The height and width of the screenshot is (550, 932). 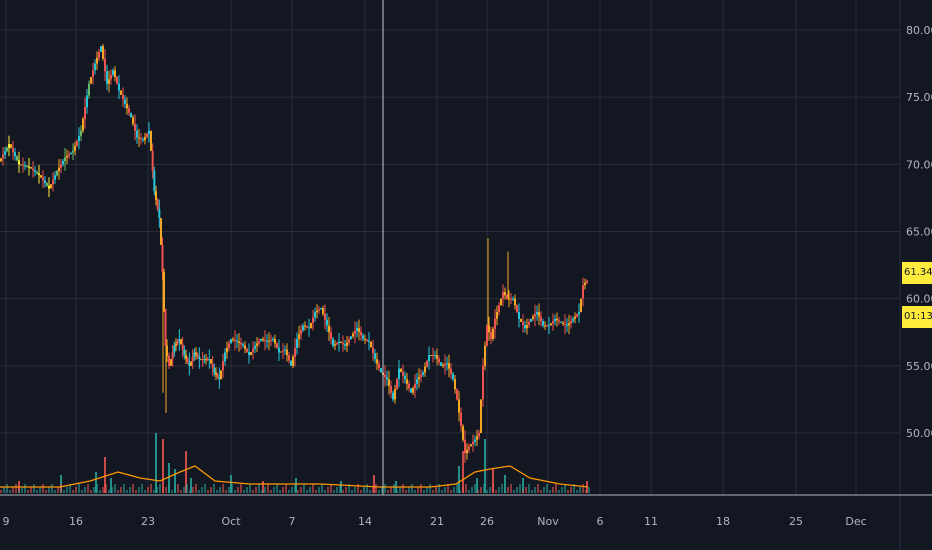 What do you see at coordinates (919, 164) in the screenshot?
I see `y-tick-label: 70.00` at bounding box center [919, 164].